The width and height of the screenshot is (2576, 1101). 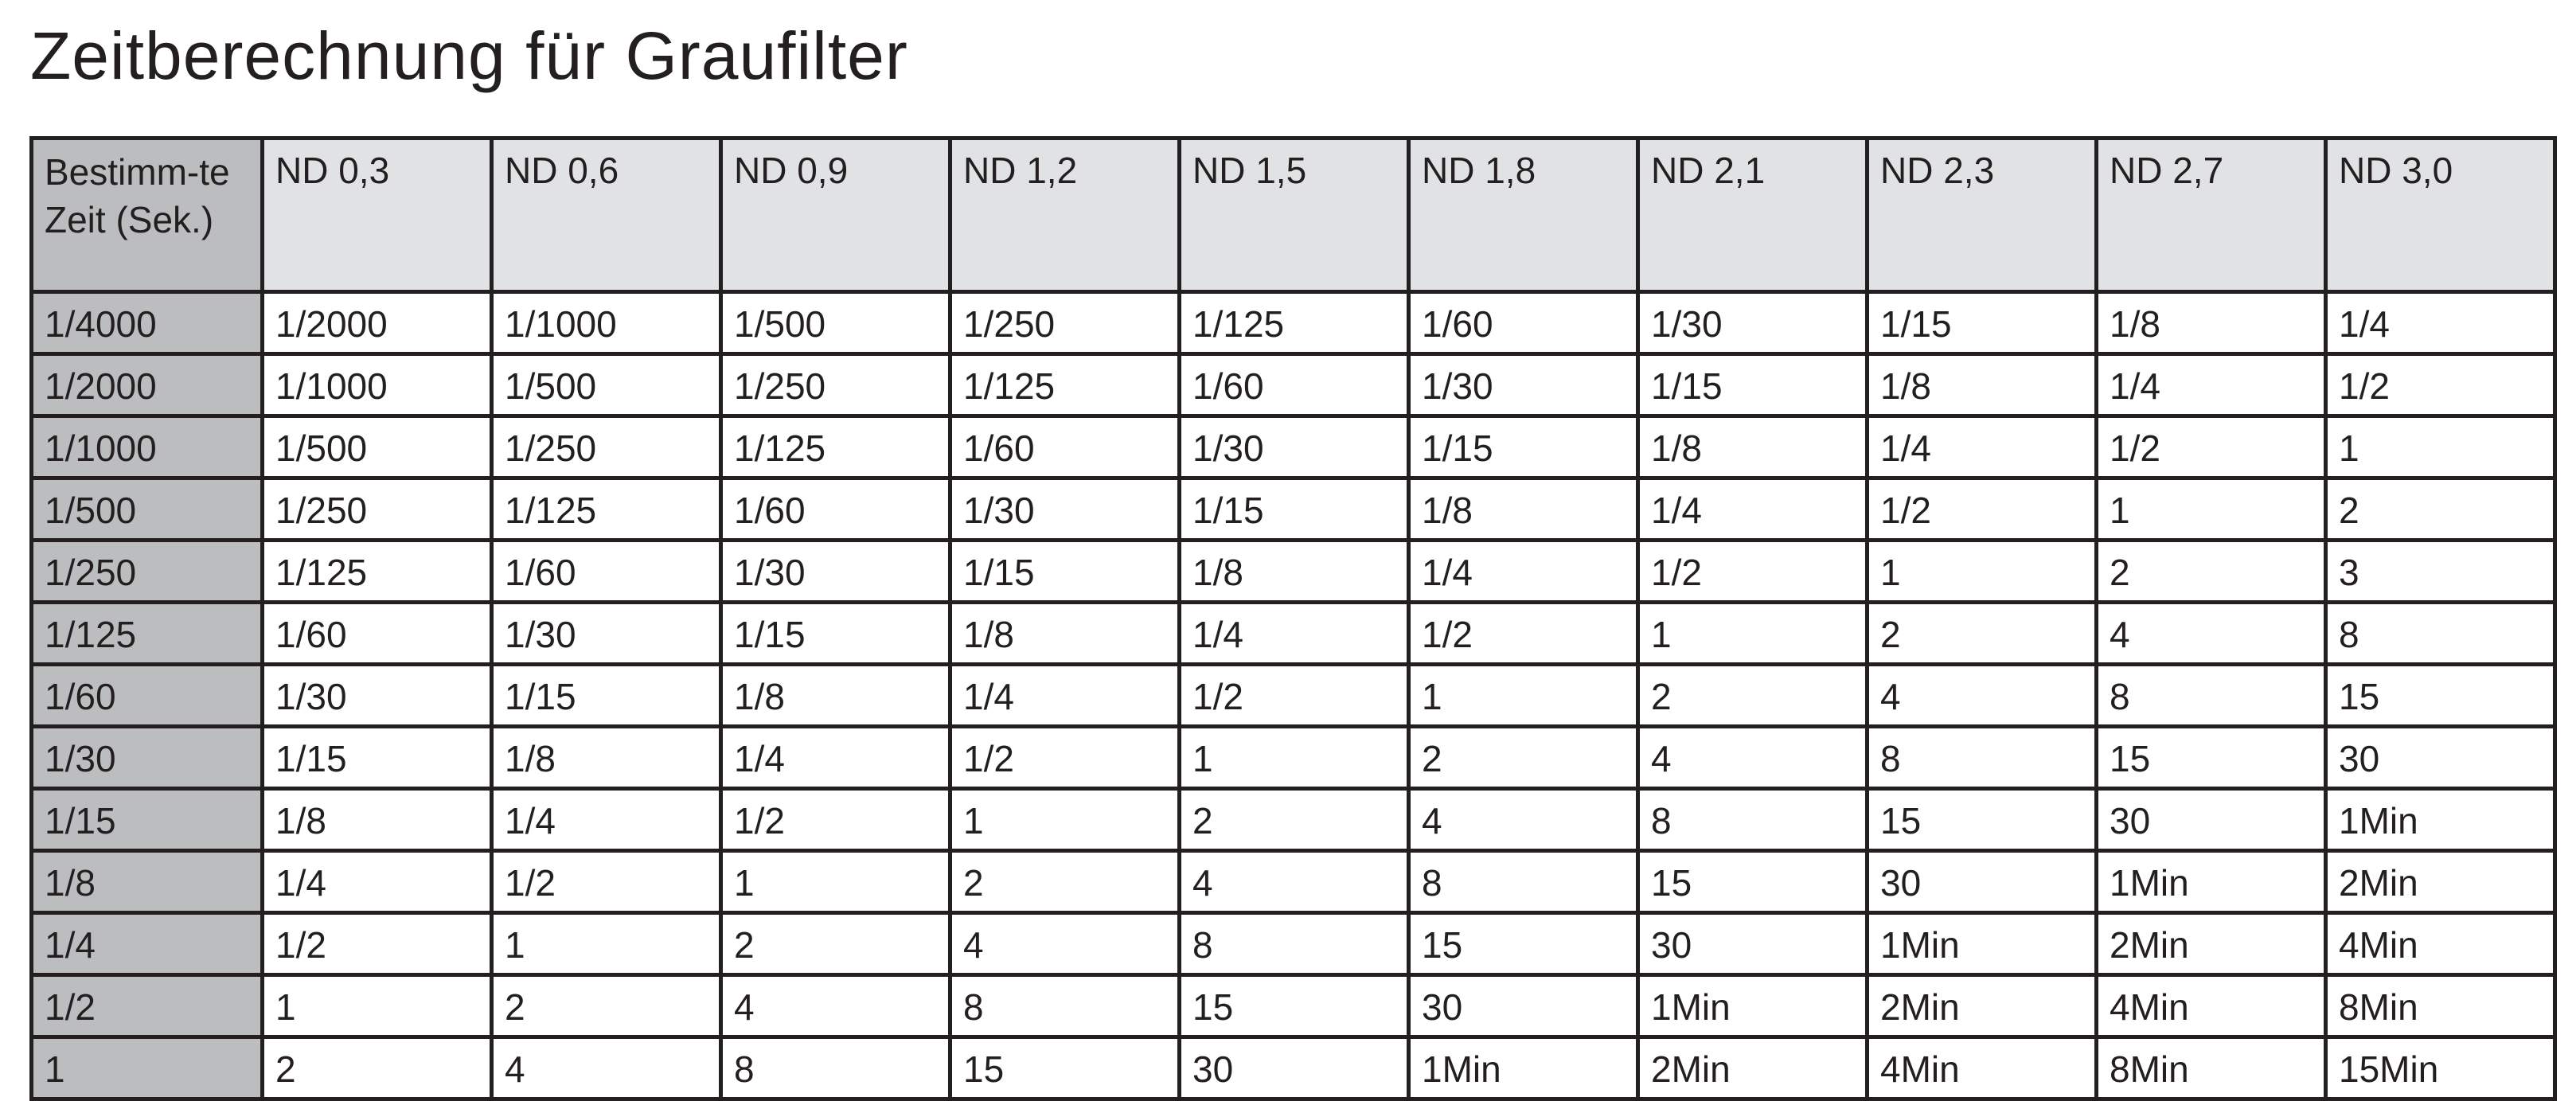 What do you see at coordinates (377, 215) in the screenshot?
I see `column-header: ND 0,3` at bounding box center [377, 215].